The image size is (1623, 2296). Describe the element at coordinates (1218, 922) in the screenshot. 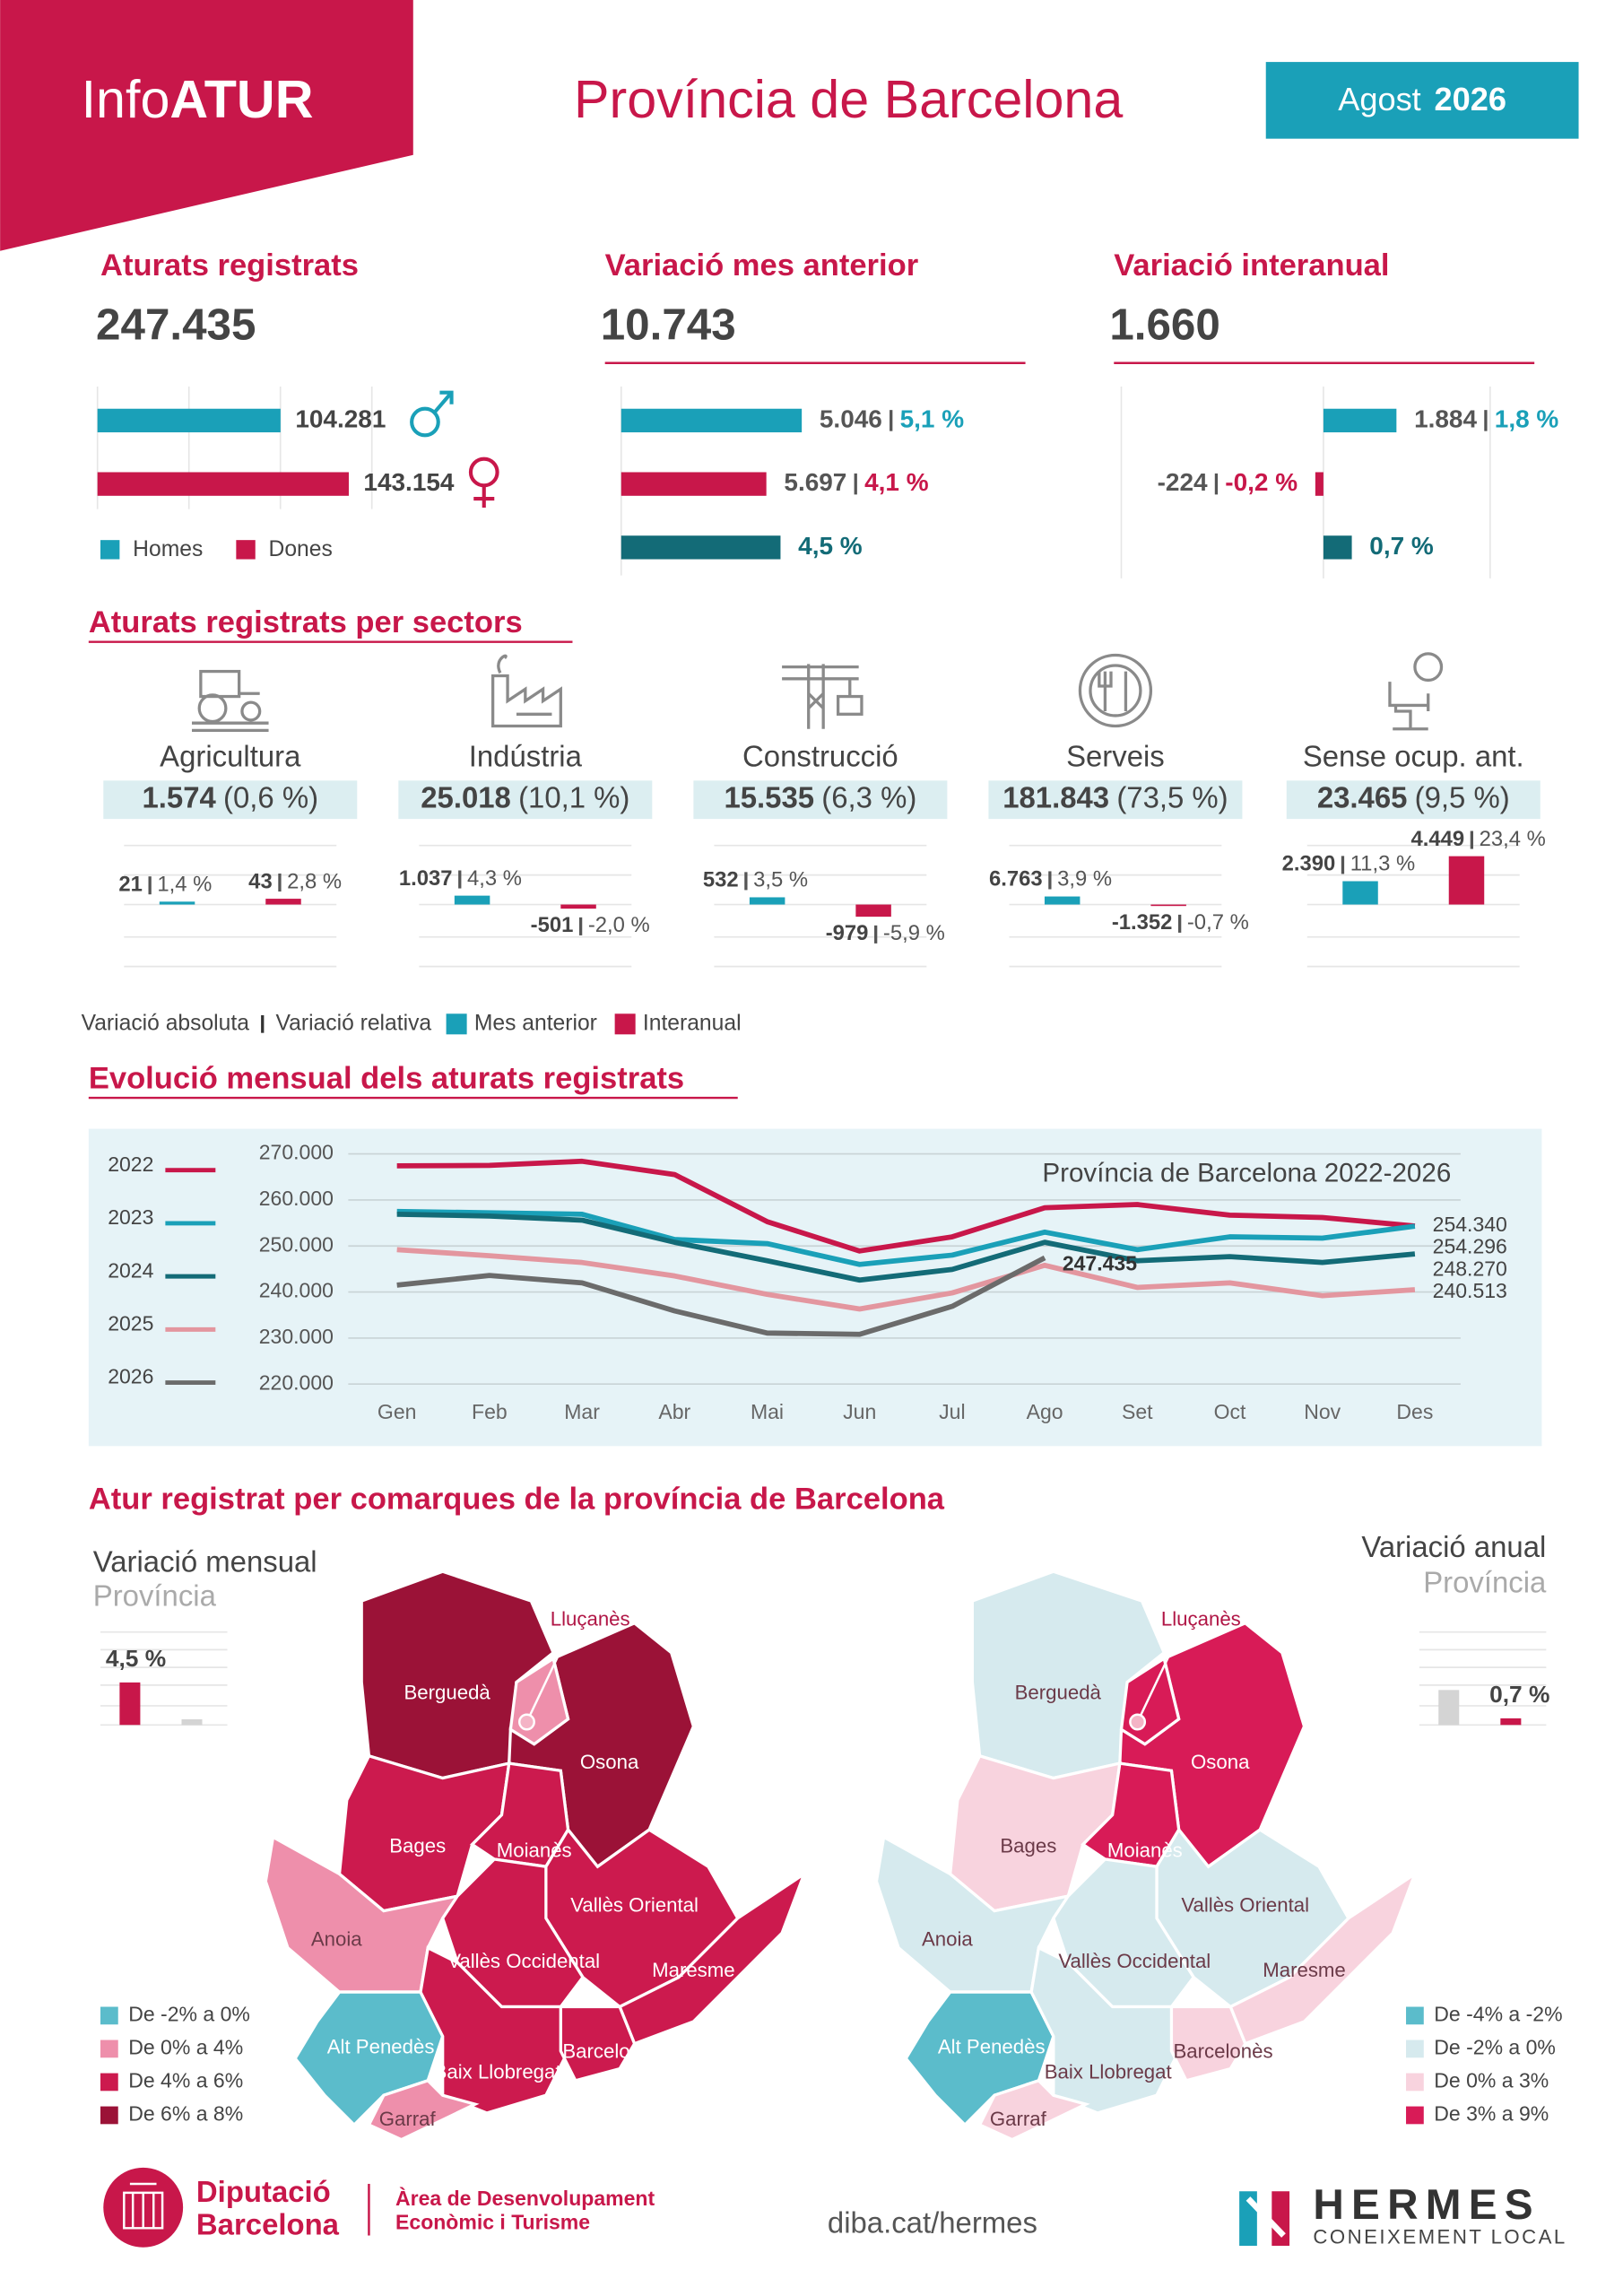

I see `bar-label: -0,7 %` at that location.